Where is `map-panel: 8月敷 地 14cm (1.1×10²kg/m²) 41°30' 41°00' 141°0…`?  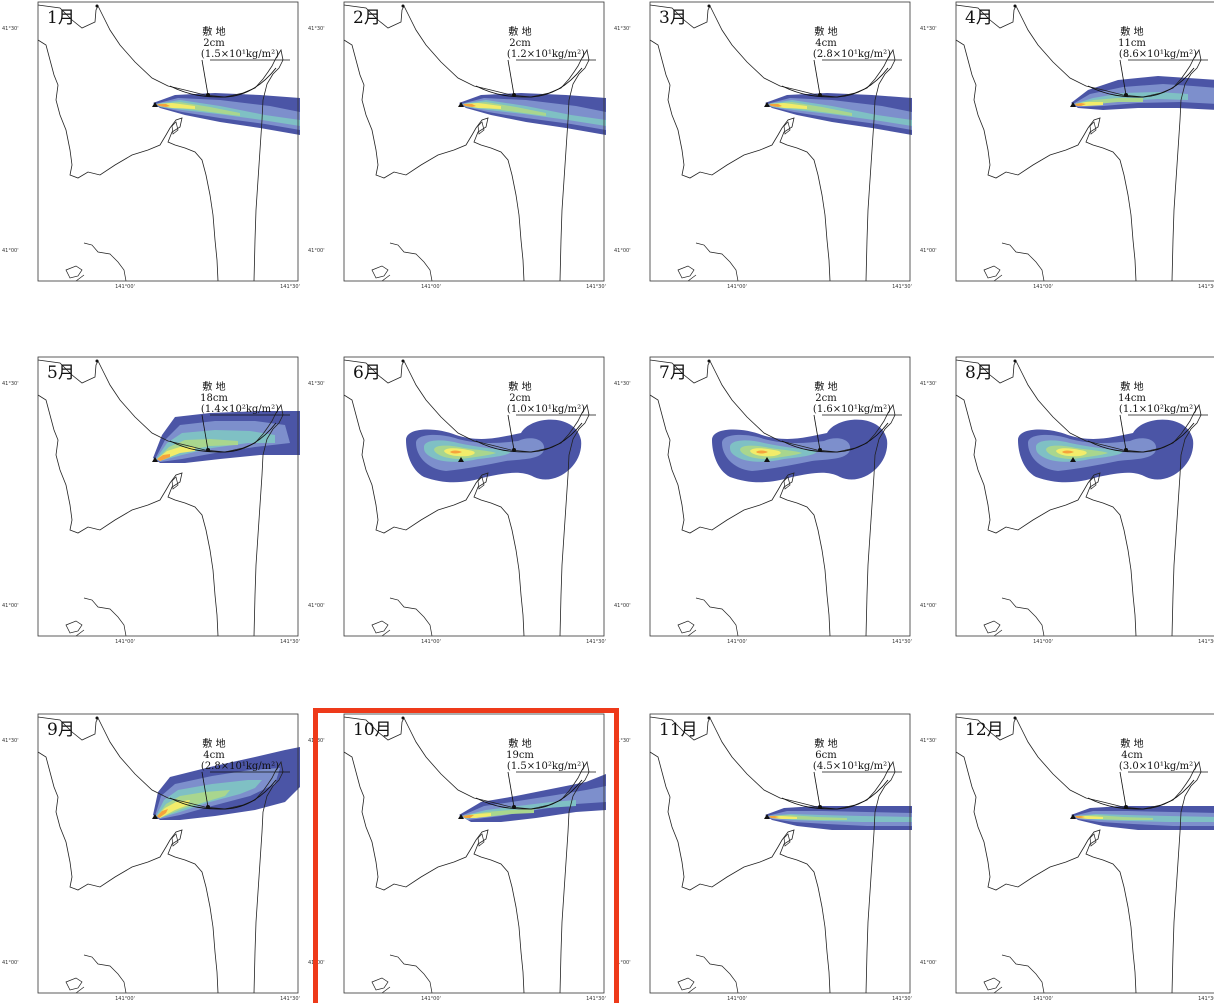
map-panel: 8月敷 地 14cm (1.1×10²kg/m²) 41°30' 41°00' 141°0… is located at coordinates (1066, 502).